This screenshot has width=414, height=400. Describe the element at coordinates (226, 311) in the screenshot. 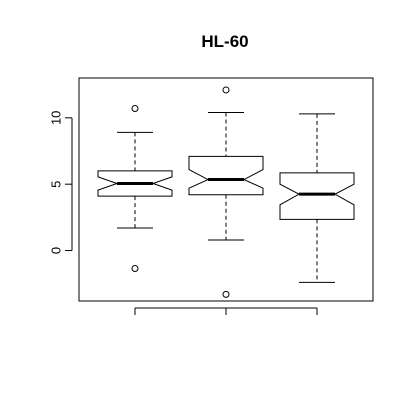

I see `x-axis` at that location.